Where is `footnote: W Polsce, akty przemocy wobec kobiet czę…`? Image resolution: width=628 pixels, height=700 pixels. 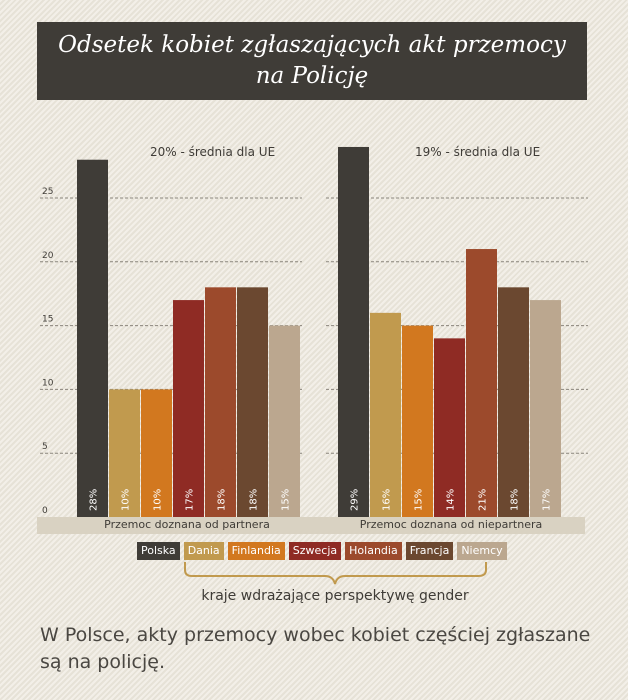
footnote: W Polsce, akty przemocy wobec kobiet czę… is located at coordinates (315, 648).